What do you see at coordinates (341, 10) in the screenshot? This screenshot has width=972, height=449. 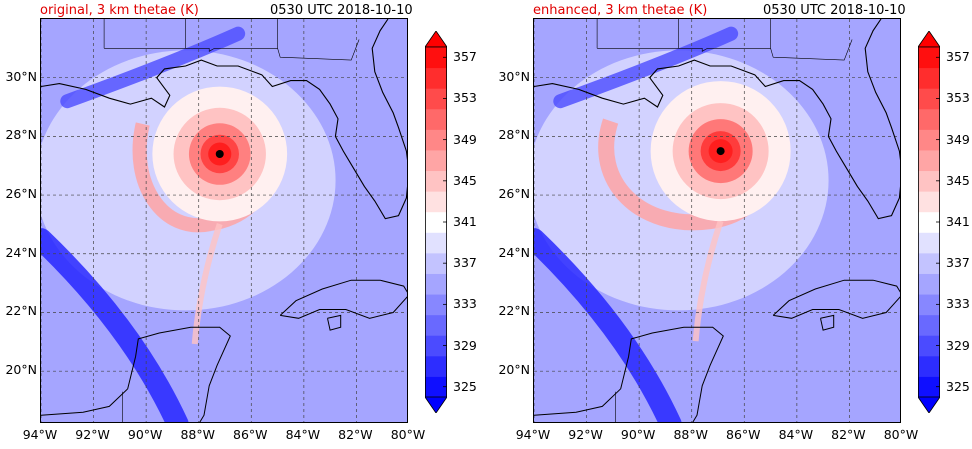 I see `panel-timestamp-original: 0530 UTC 2018-10-10` at bounding box center [341, 10].